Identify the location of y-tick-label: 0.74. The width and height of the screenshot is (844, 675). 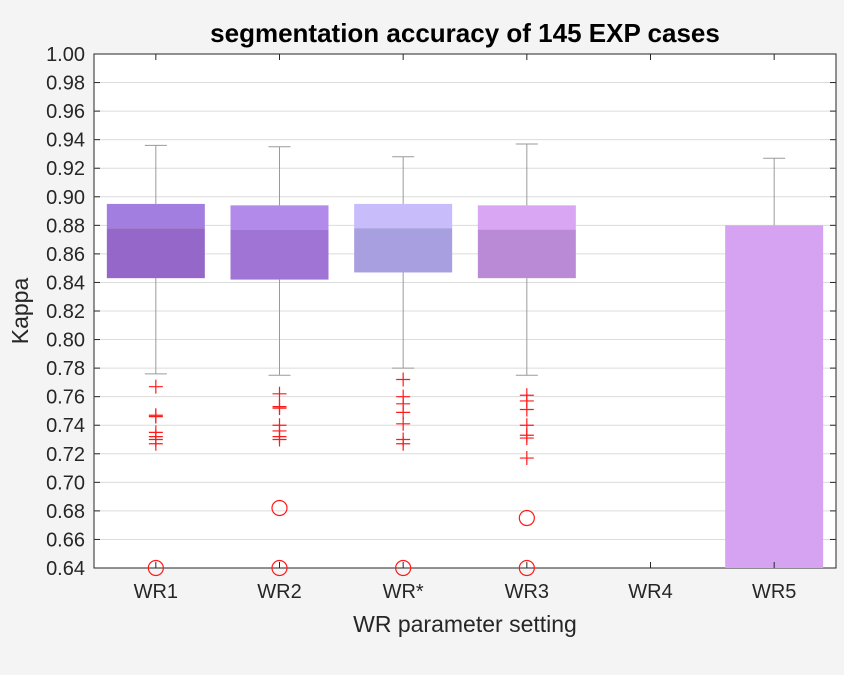
(65, 426).